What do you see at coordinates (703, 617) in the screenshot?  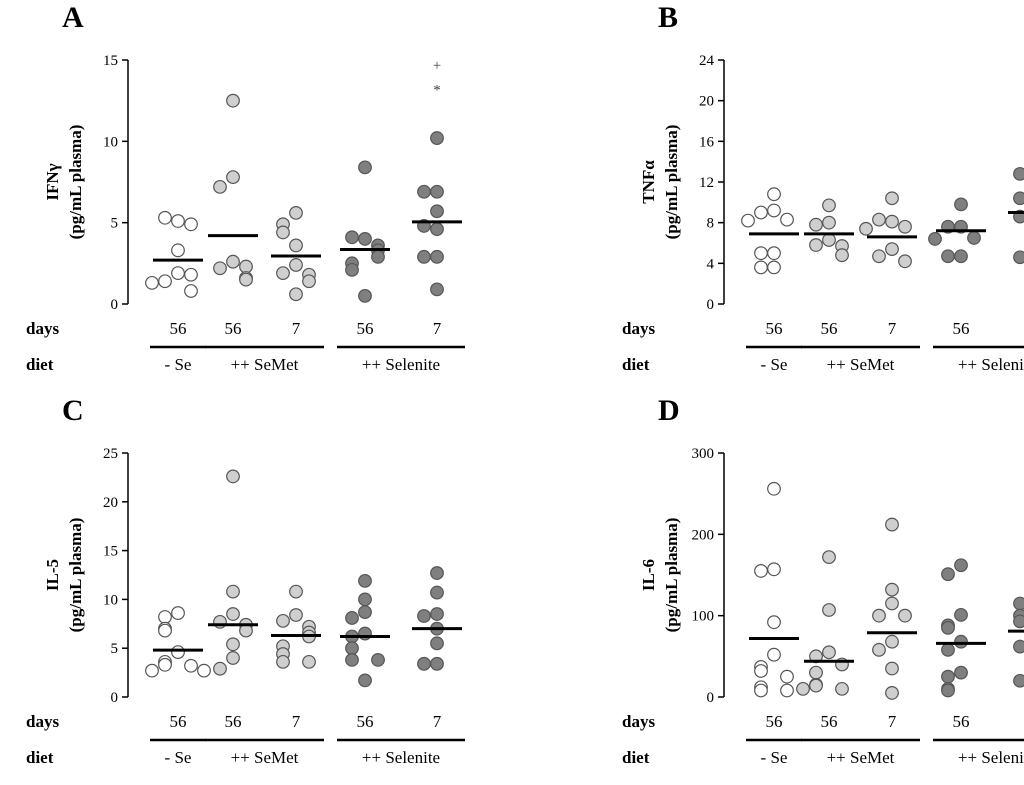 I see `y-tick-label: 100` at bounding box center [703, 617].